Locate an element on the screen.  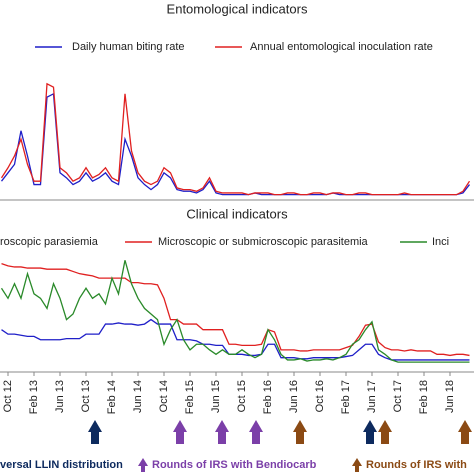
legend-label: Annual entomological inoculation rate is located at coordinates (341, 47).